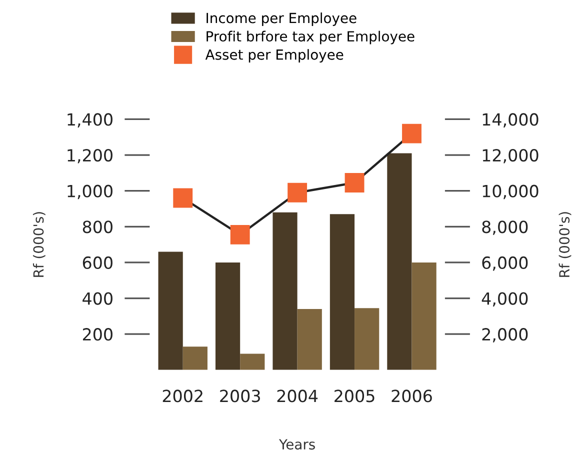 This screenshot has height=455, width=587. I want to click on y2-tick-label: 8,000, so click(505, 227).